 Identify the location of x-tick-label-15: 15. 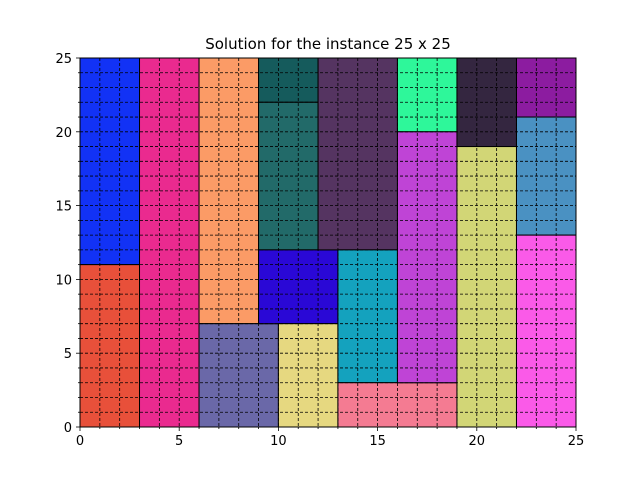
(377, 441).